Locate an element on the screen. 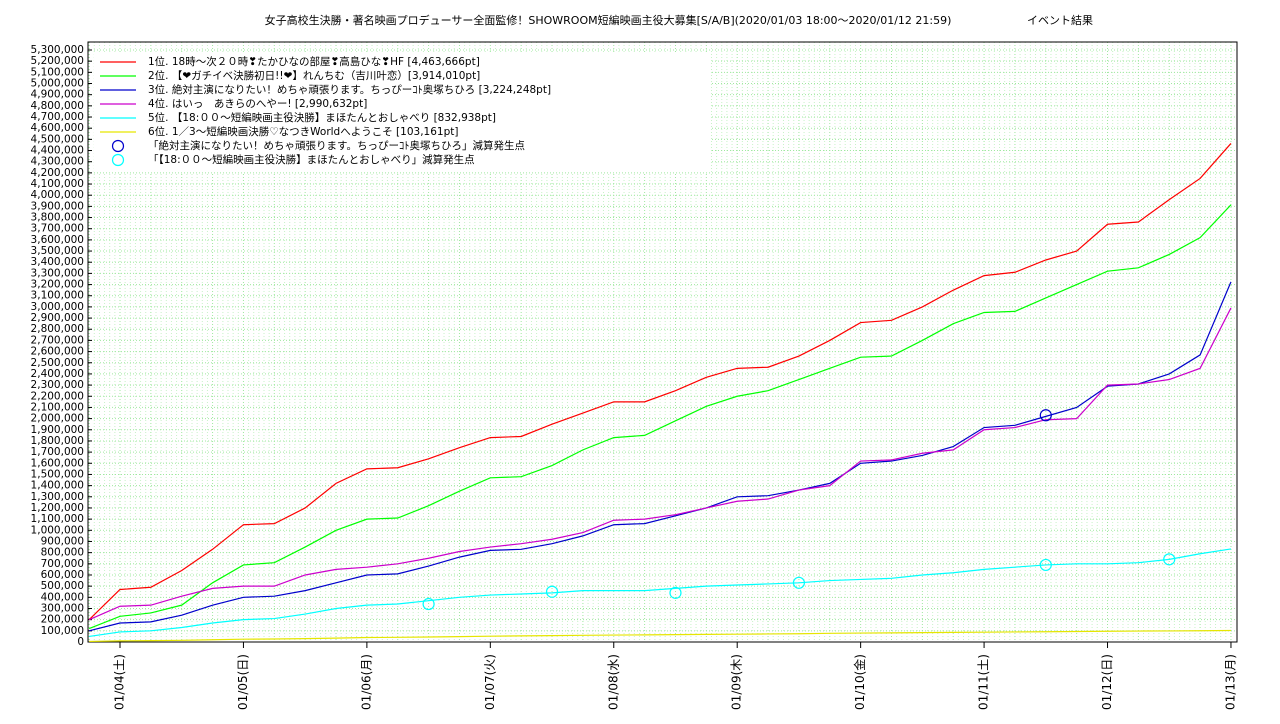 The height and width of the screenshot is (724, 1280). y-tick-label: 900,000 is located at coordinates (62, 541).